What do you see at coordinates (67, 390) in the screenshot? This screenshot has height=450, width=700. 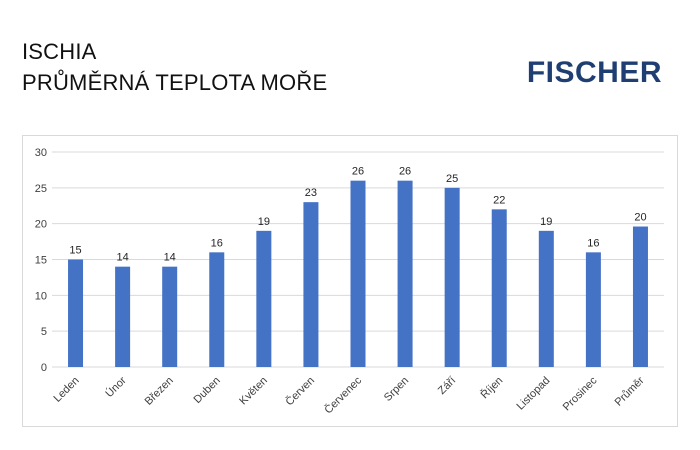 I see `category-label: Leden` at bounding box center [67, 390].